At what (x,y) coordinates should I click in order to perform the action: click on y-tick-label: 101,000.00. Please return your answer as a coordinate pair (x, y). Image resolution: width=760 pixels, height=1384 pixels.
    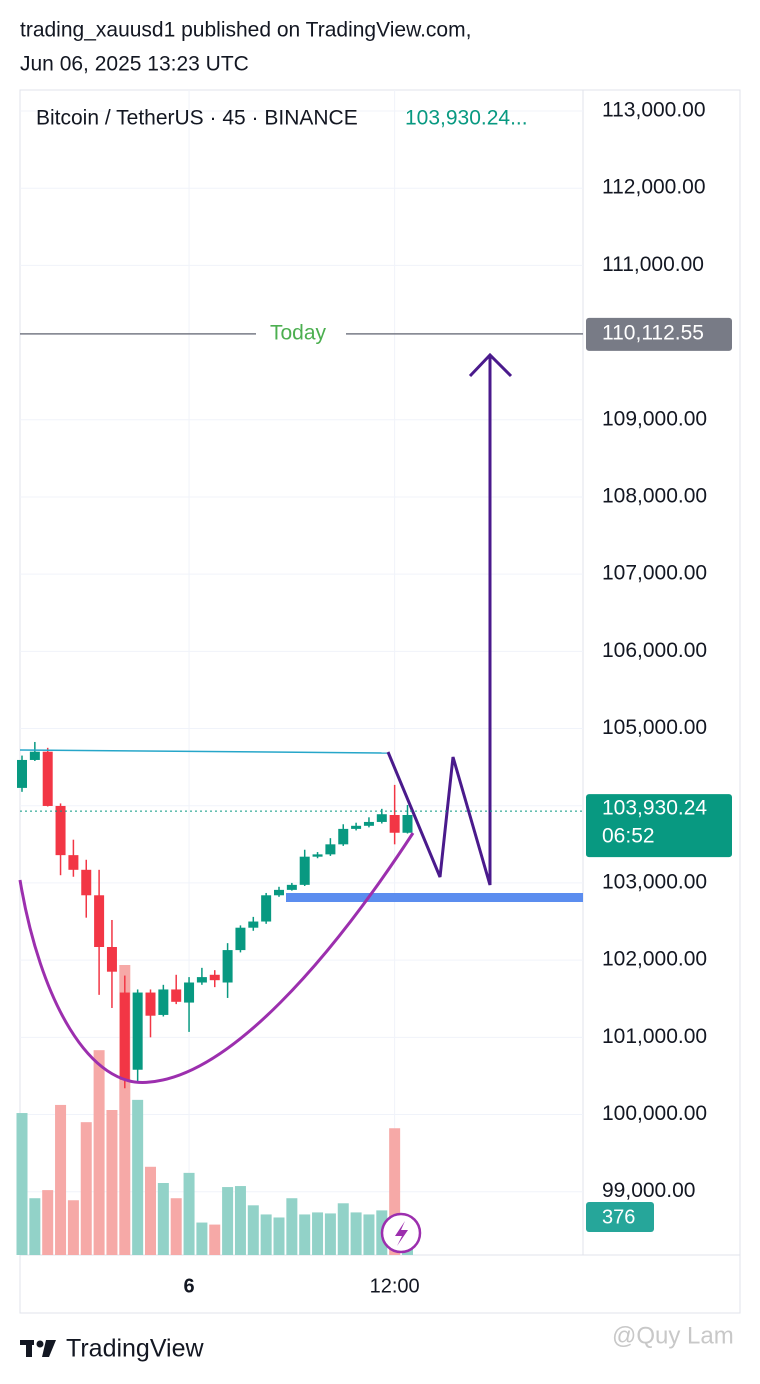
    Looking at the image, I should click on (654, 1036).